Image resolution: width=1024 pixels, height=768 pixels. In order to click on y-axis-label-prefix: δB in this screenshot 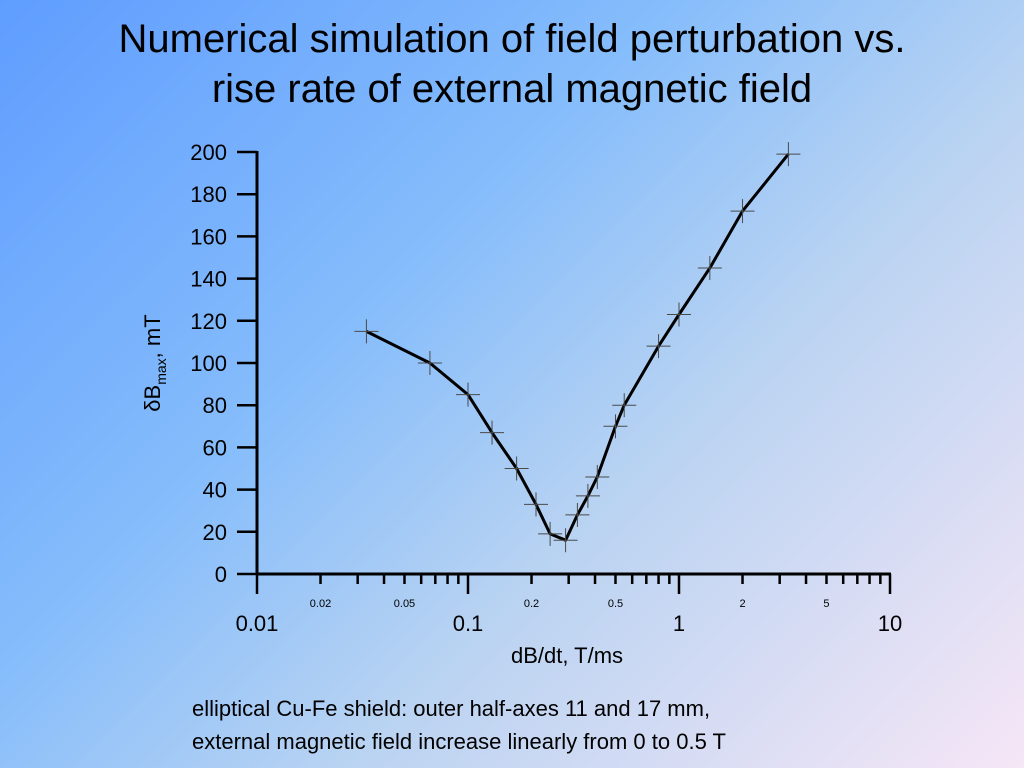, I will do `click(152, 398)`.